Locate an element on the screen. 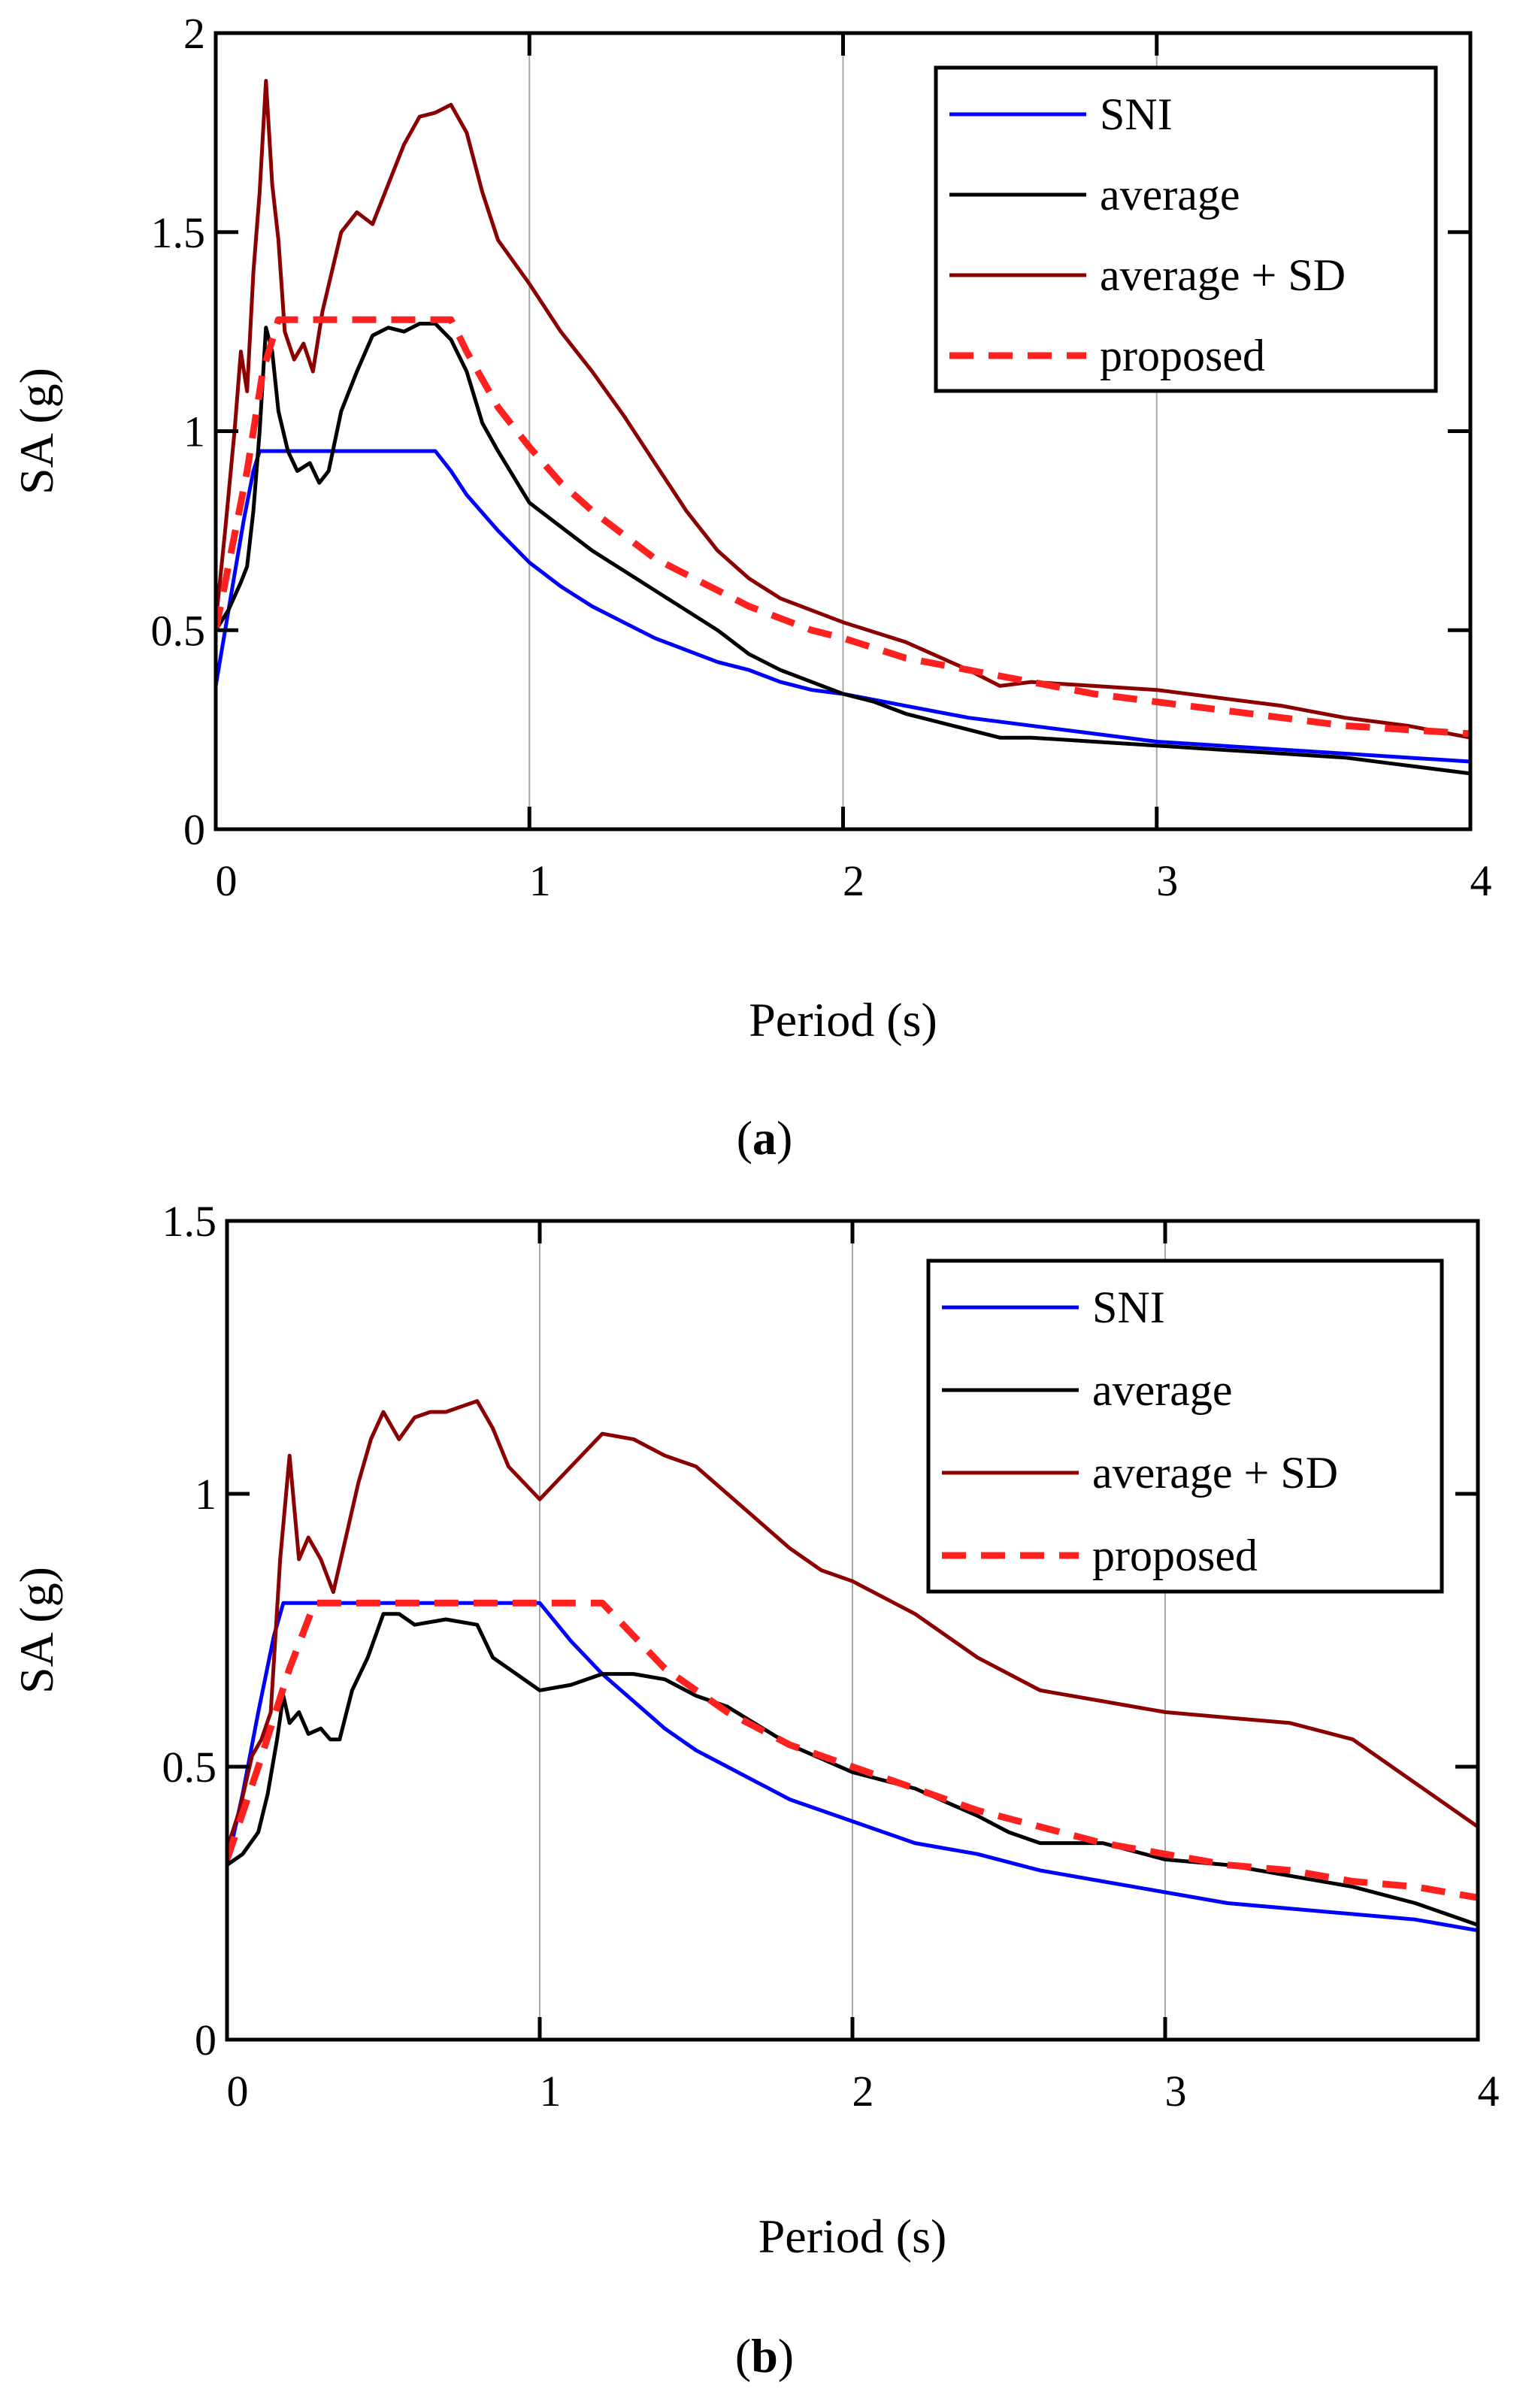 The image size is (1529, 2408). series-line-sni is located at coordinates (853, 1767).